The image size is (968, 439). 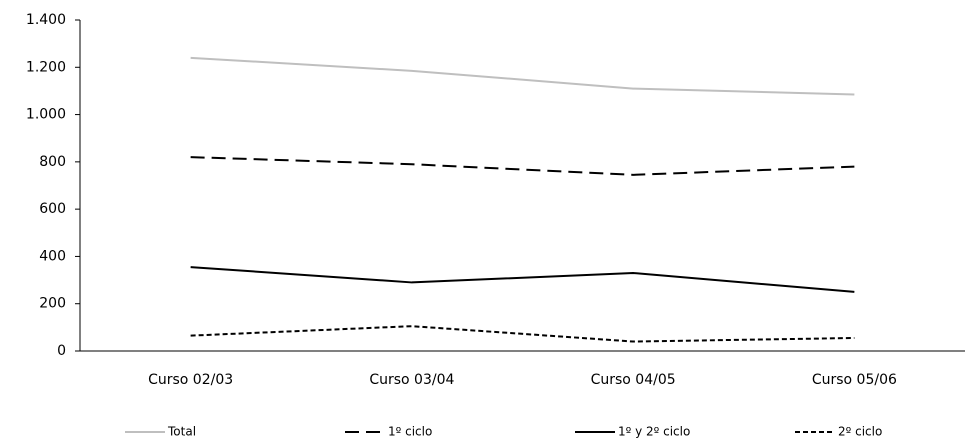 What do you see at coordinates (860, 432) in the screenshot?
I see `legend-label: 2º ciclo` at bounding box center [860, 432].